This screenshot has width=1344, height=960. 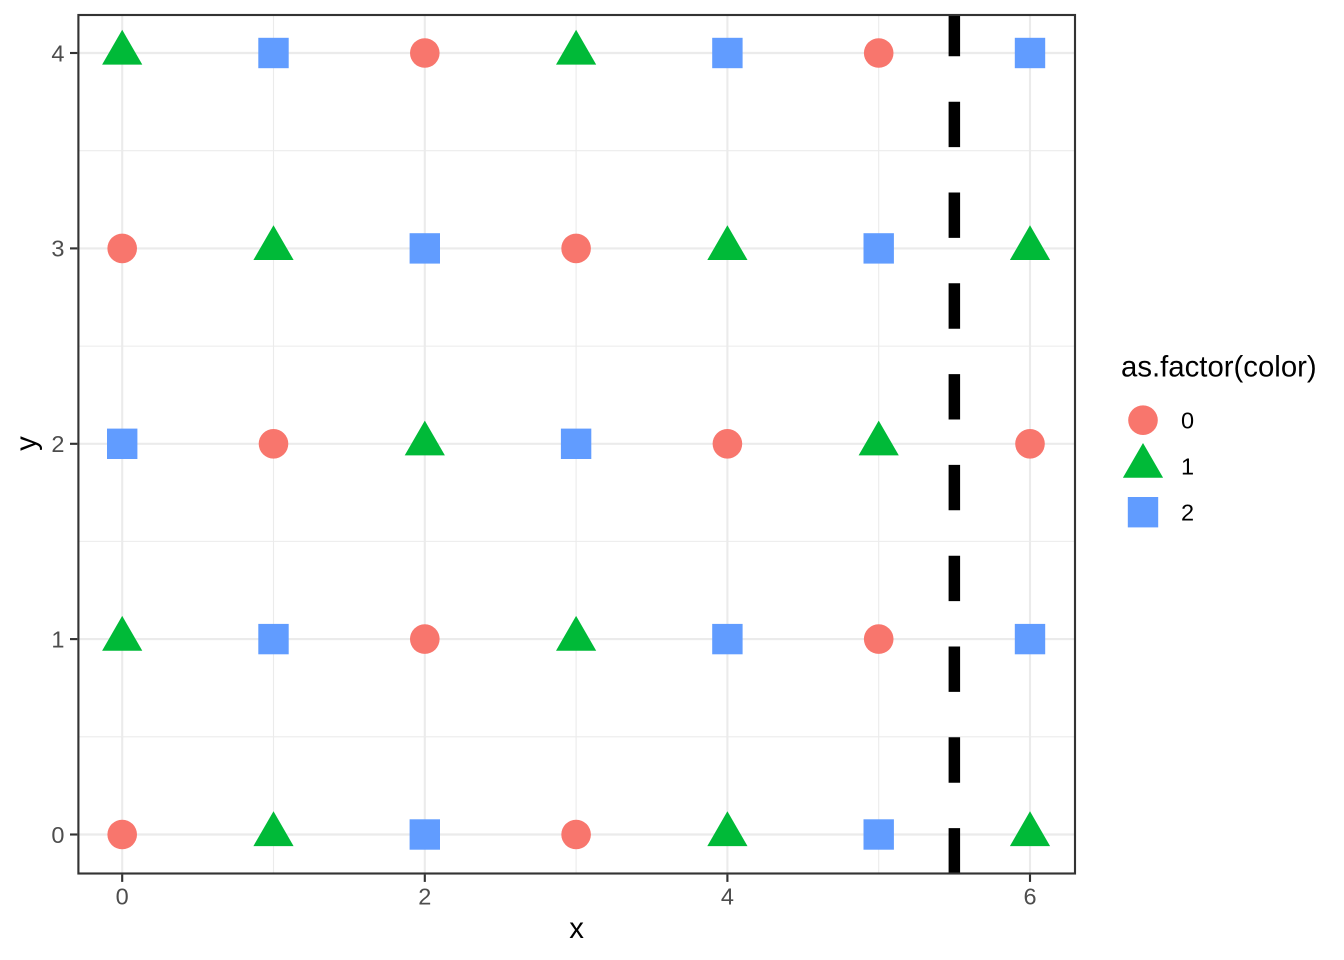 What do you see at coordinates (576, 928) in the screenshot?
I see `svg-text: x` at bounding box center [576, 928].